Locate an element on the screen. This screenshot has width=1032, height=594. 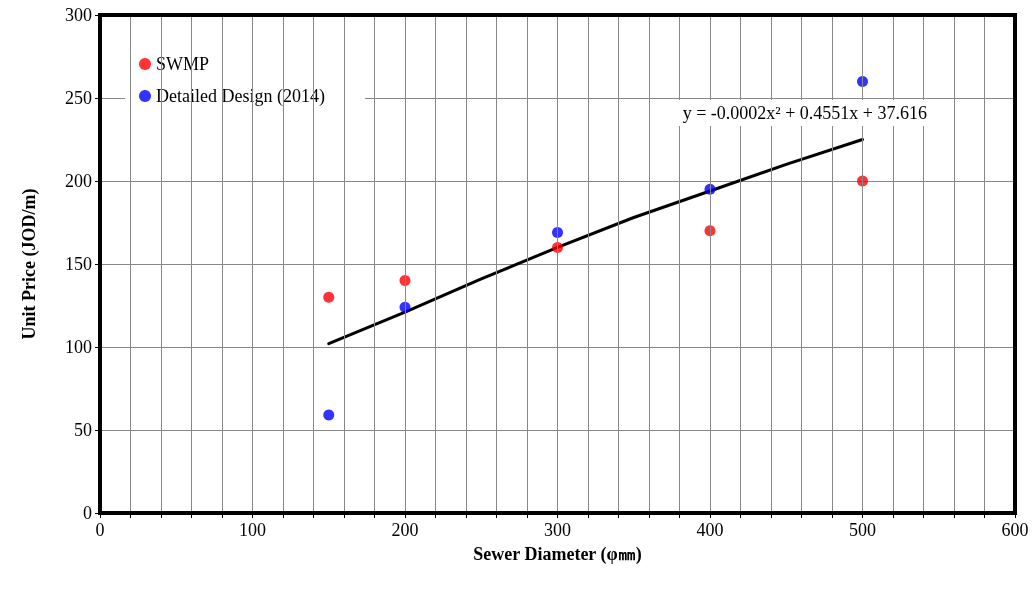
x-tick-label: 500 is located at coordinates (862, 530).